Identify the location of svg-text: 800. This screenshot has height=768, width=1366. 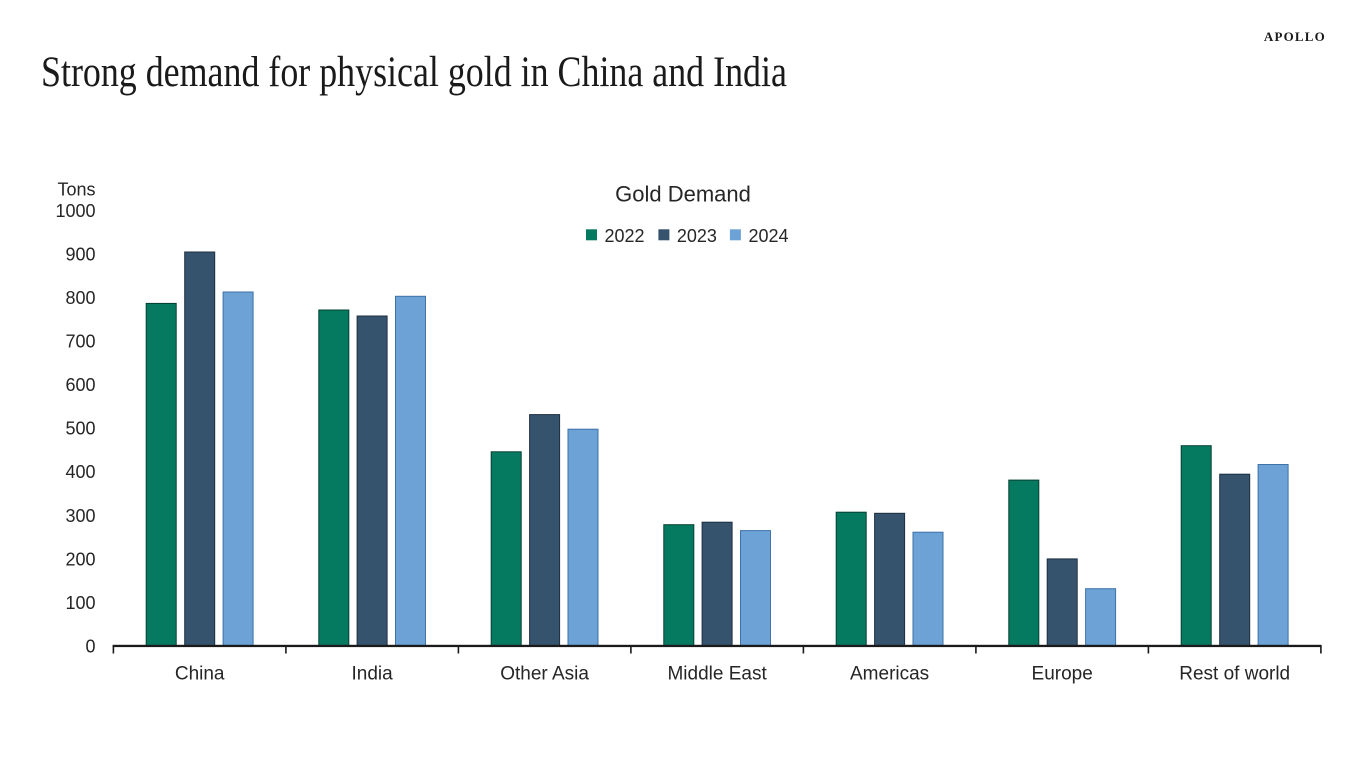
(80, 298).